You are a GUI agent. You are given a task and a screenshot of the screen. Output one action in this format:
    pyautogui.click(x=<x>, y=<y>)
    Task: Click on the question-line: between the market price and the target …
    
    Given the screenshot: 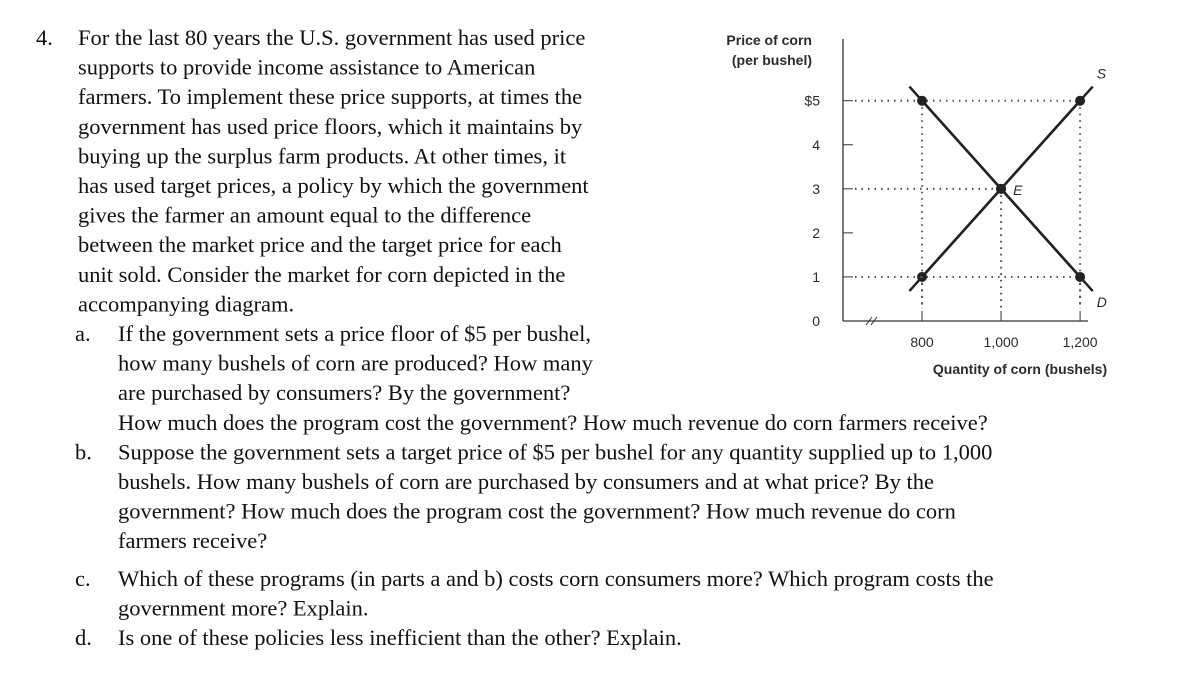 What is the action you would take?
    pyautogui.click(x=320, y=244)
    